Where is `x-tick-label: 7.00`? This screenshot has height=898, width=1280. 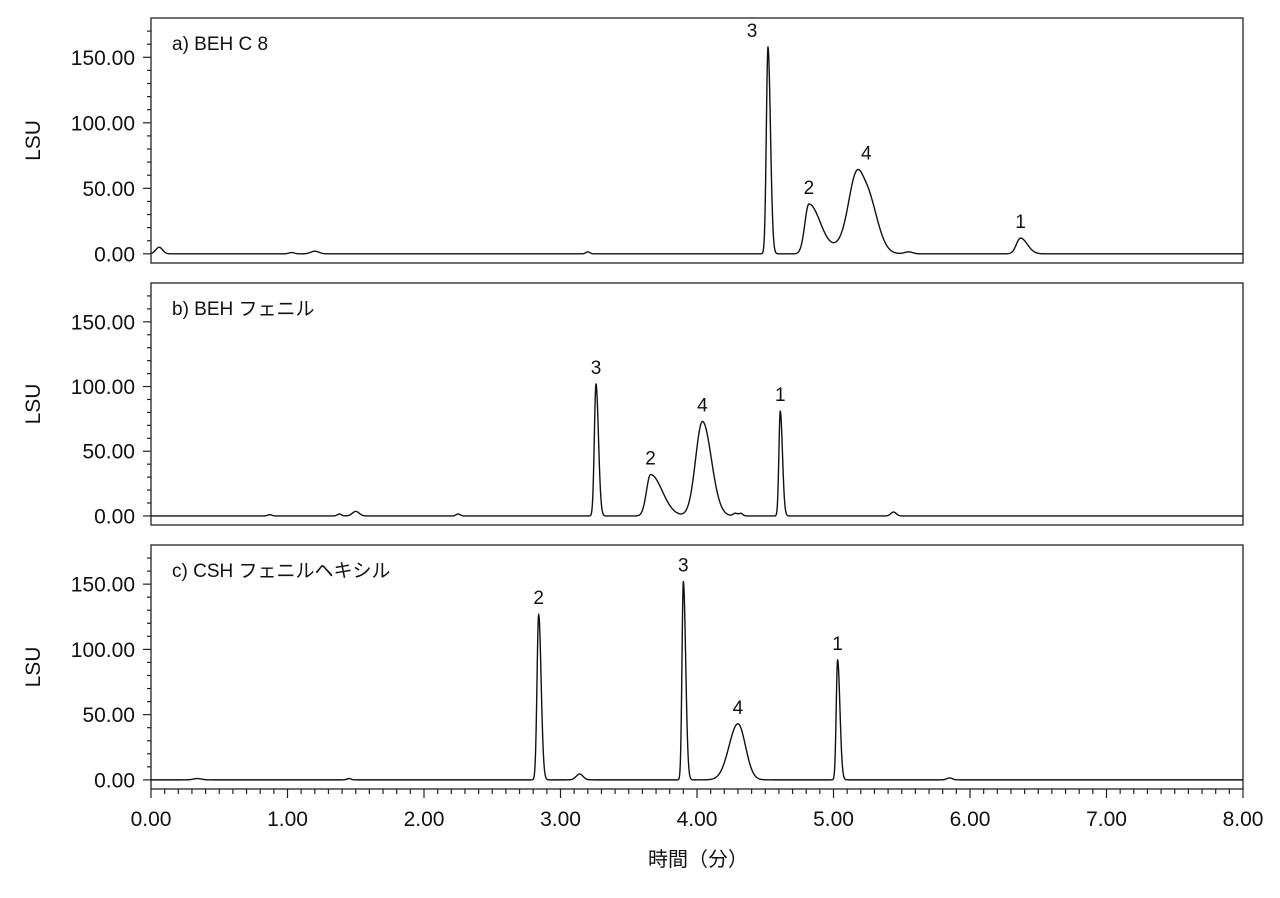 x-tick-label: 7.00 is located at coordinates (1106, 819).